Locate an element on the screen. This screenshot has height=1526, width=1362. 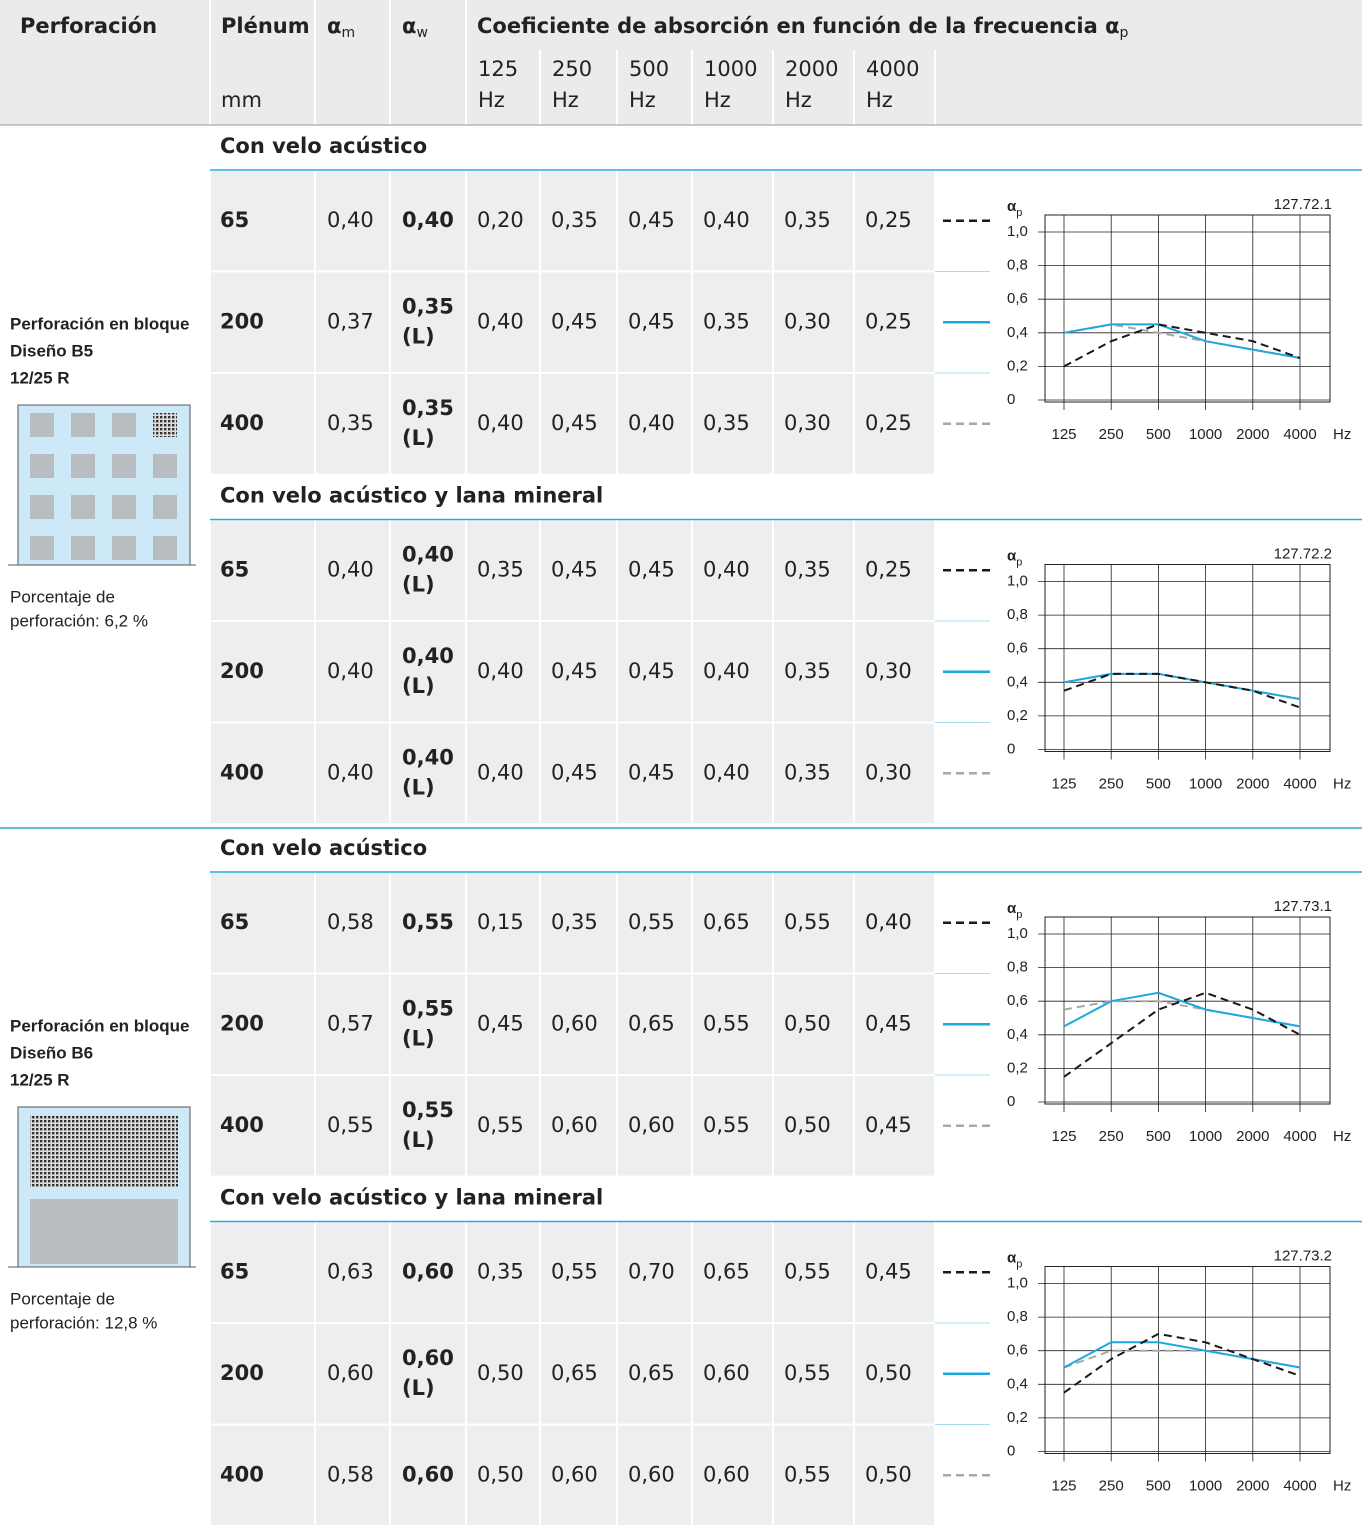
chart-y-tick: 0,2 is located at coordinates (1017, 715).